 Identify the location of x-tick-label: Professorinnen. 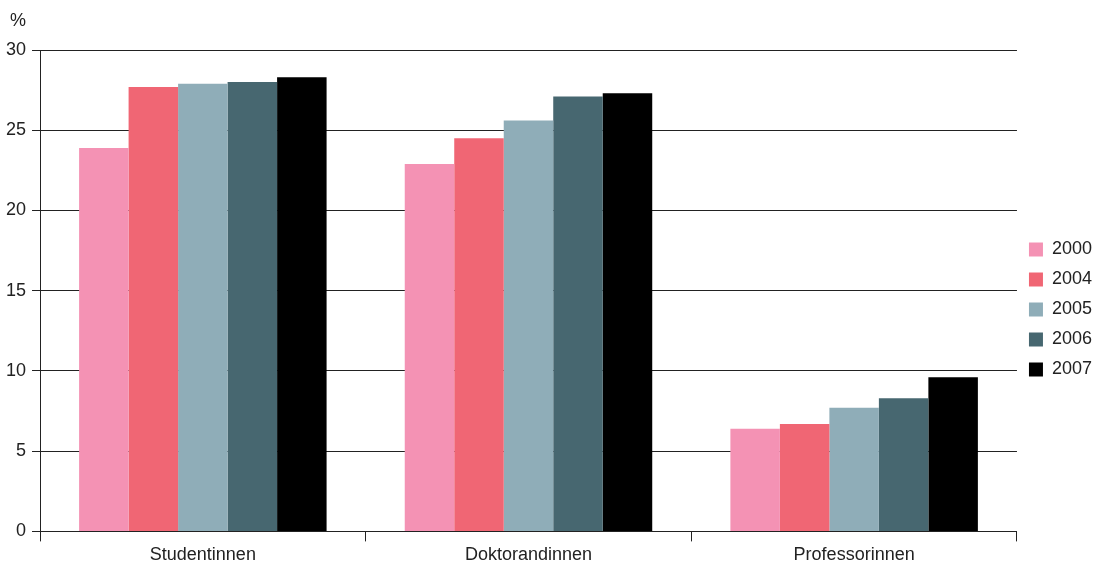
(854, 554).